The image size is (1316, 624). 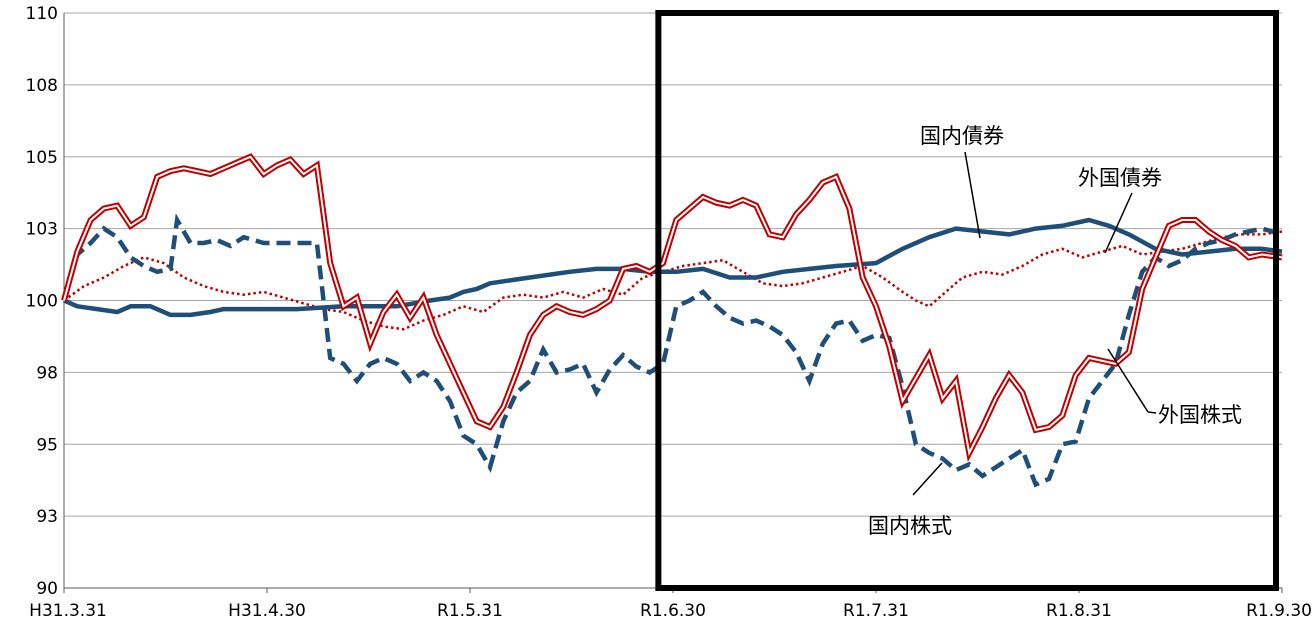 I want to click on y-tick-label: 95, so click(x=47, y=445).